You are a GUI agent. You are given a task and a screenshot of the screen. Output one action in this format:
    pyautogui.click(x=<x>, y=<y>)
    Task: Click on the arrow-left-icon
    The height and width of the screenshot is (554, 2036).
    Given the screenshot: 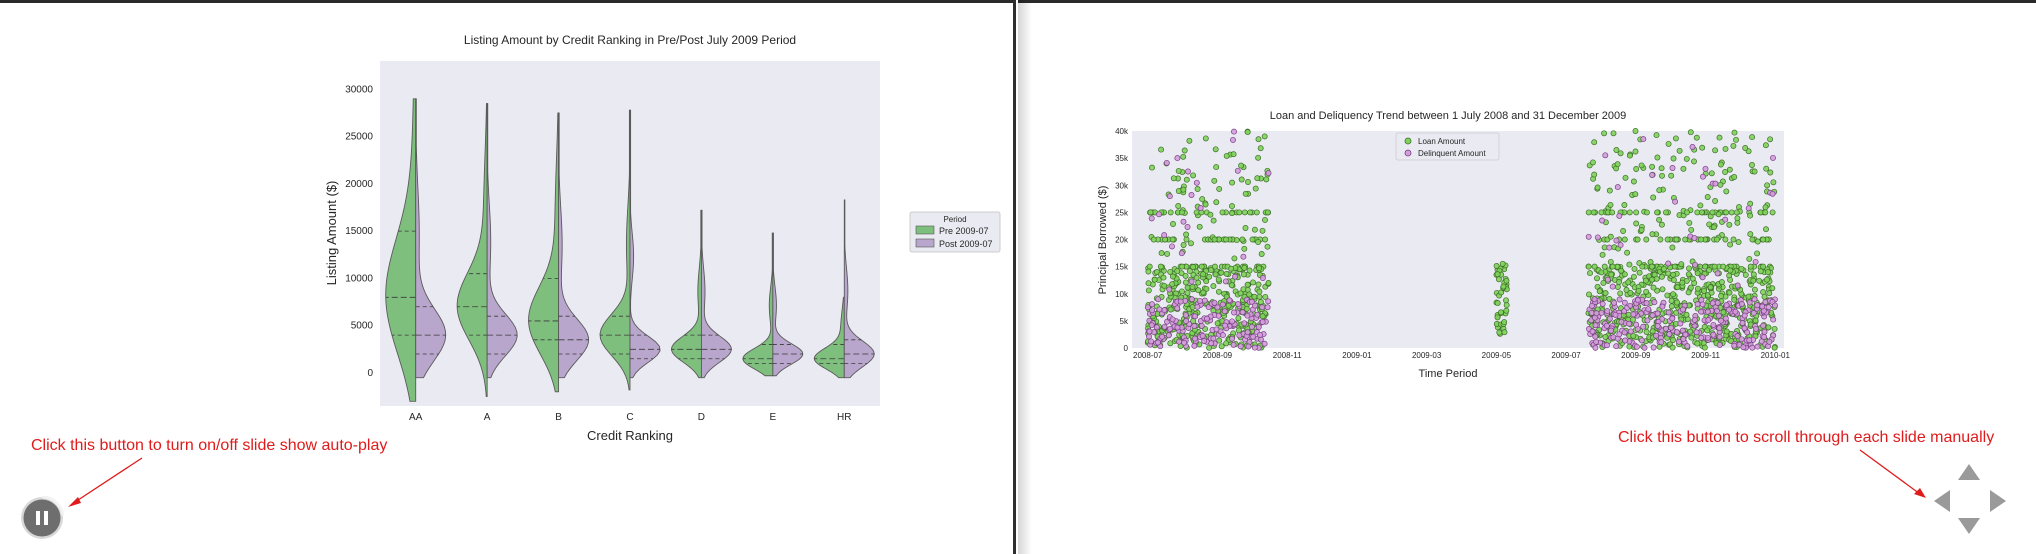 What is the action you would take?
    pyautogui.click(x=1942, y=501)
    